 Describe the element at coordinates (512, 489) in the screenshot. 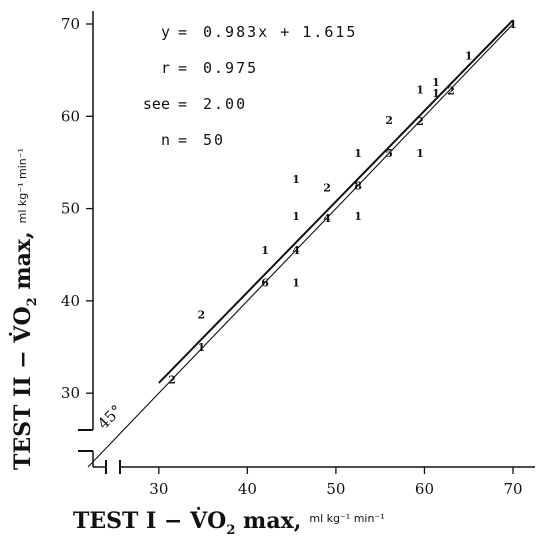

I see `x-tick-label: 70` at that location.